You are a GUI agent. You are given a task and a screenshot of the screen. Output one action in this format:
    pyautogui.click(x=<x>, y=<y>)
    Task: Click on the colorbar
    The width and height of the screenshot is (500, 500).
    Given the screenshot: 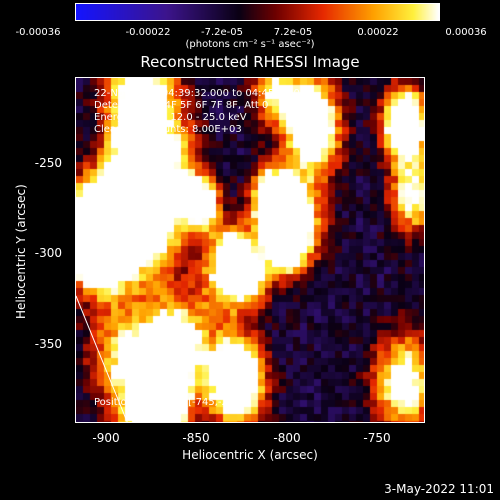 What is the action you would take?
    pyautogui.click(x=257, y=12)
    